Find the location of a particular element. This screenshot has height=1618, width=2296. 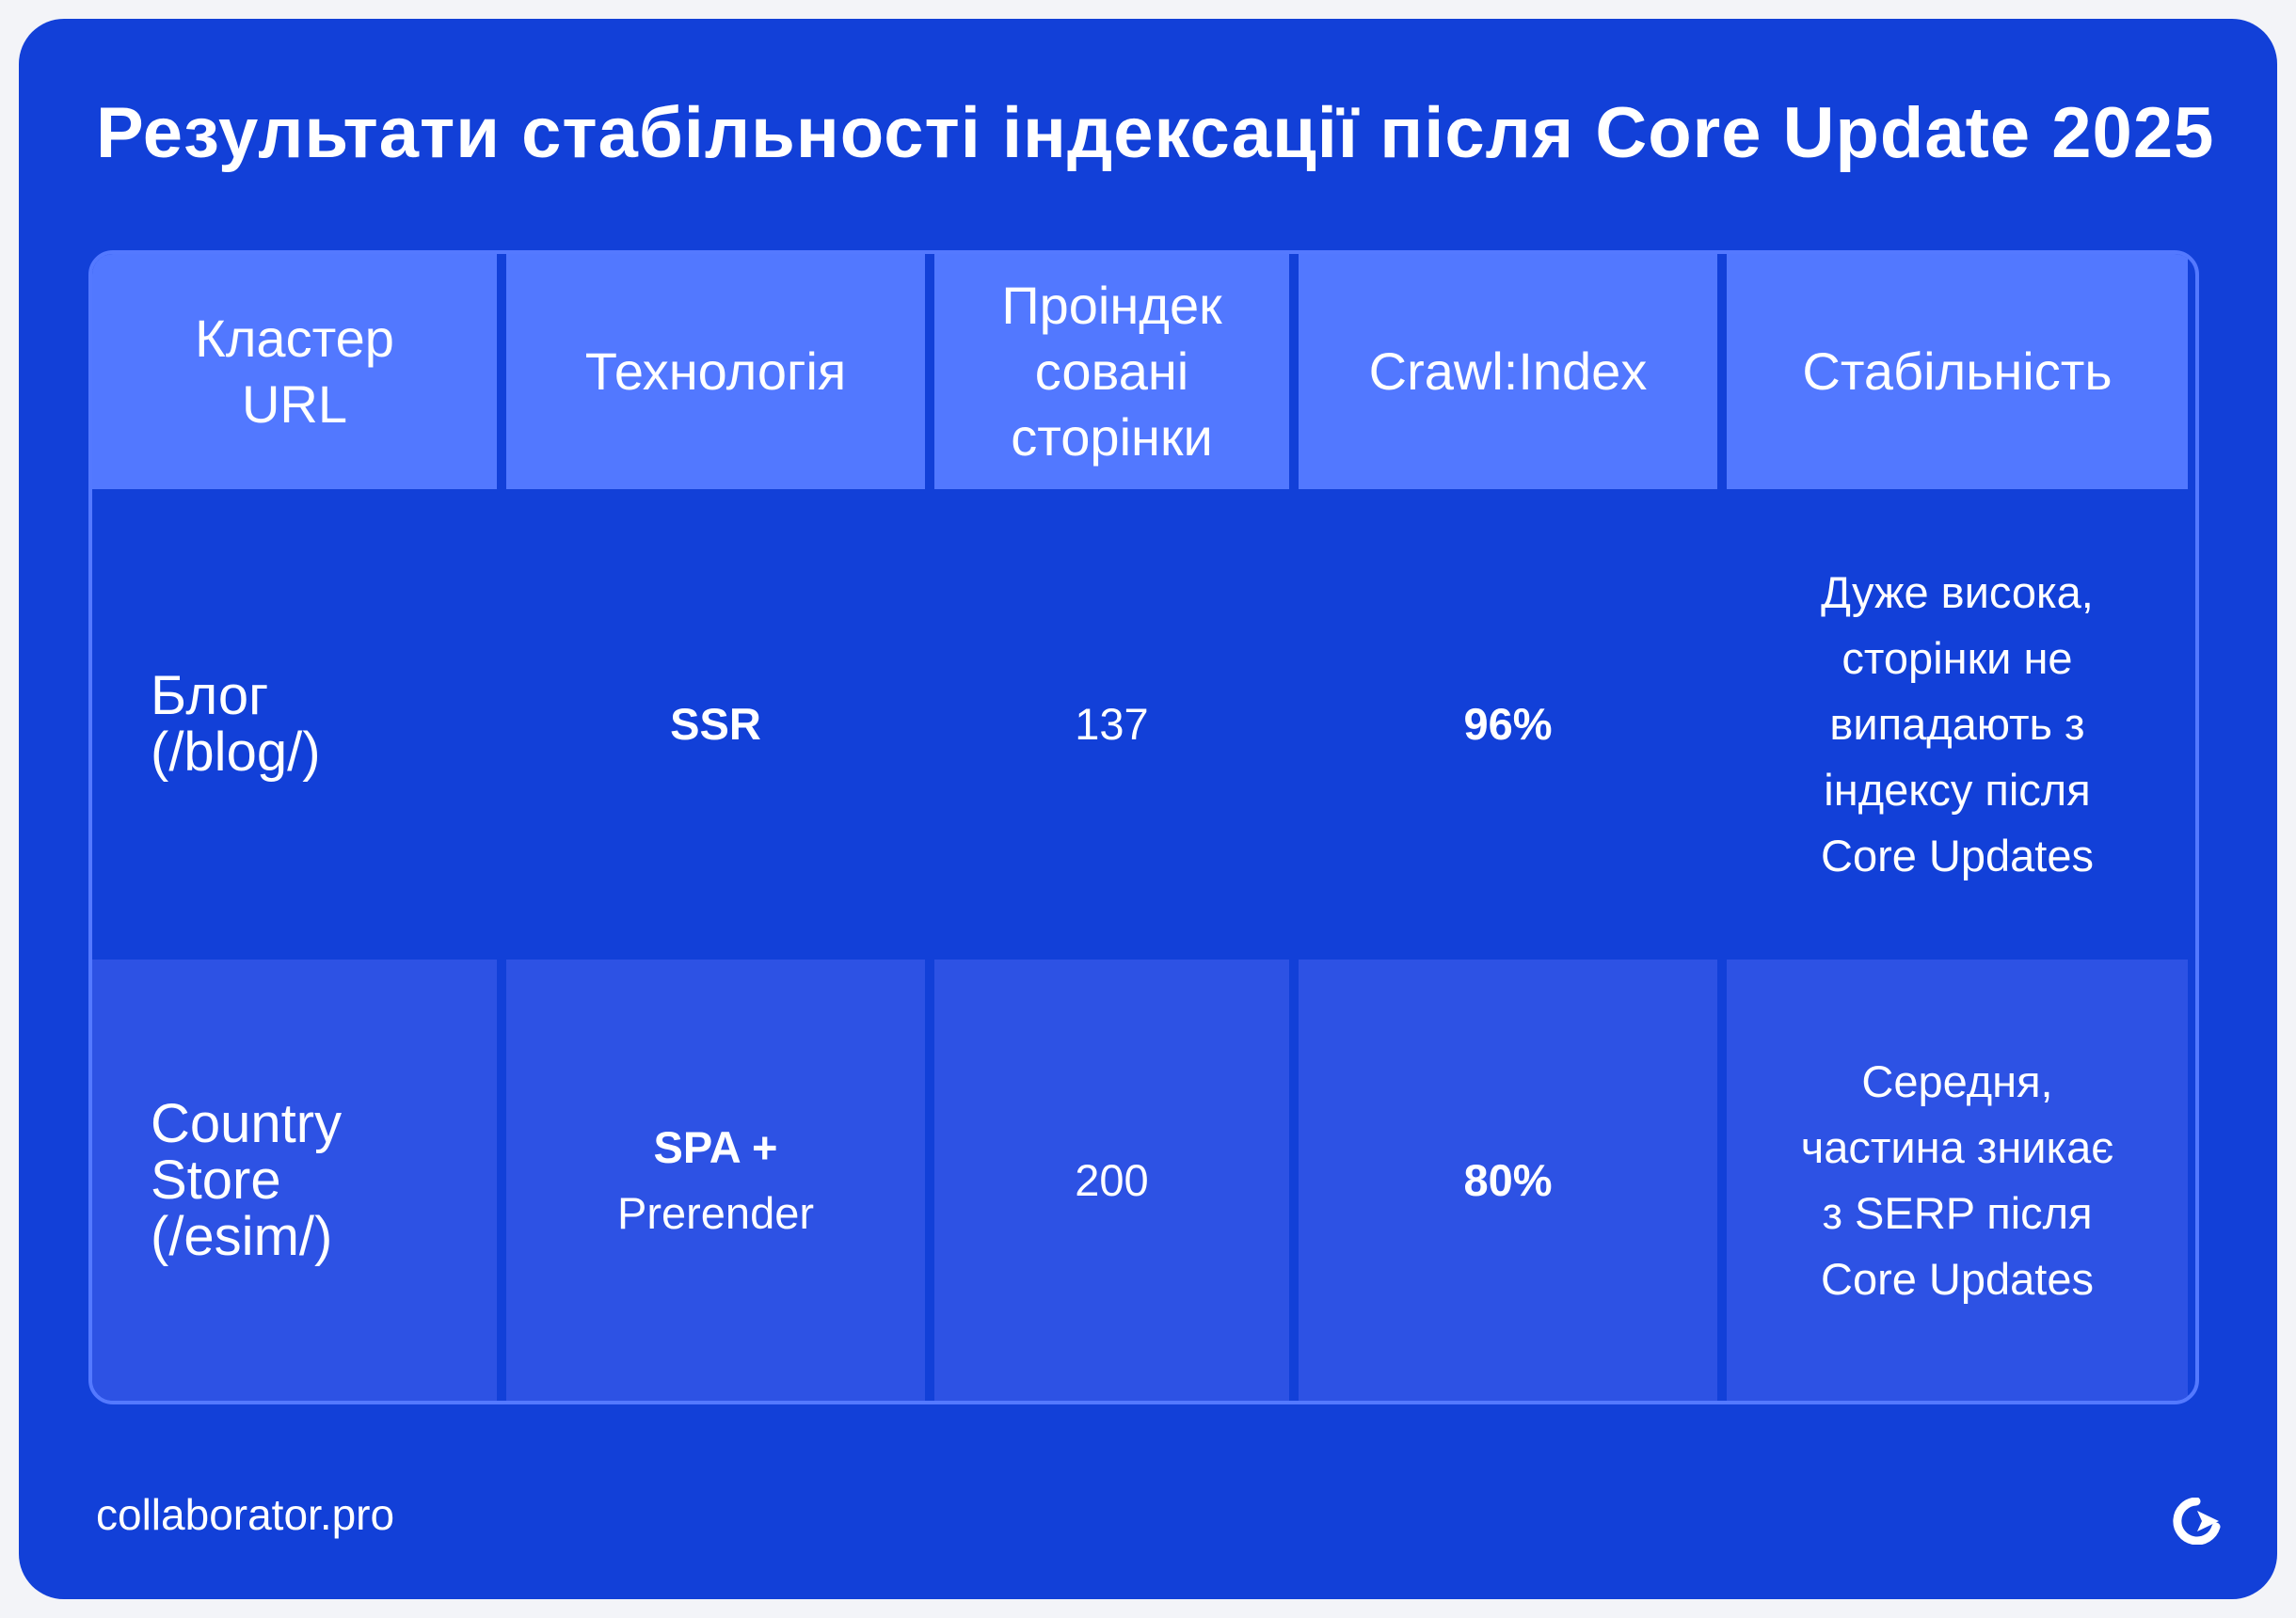

technology-rest: Prerender is located at coordinates (715, 1212).